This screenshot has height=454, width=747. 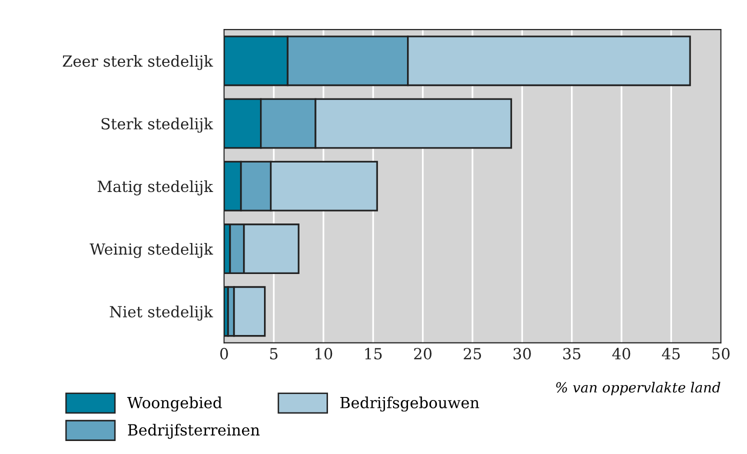 What do you see at coordinates (158, 125) in the screenshot?
I see `y-tick-label: Sterk stedelijk` at bounding box center [158, 125].